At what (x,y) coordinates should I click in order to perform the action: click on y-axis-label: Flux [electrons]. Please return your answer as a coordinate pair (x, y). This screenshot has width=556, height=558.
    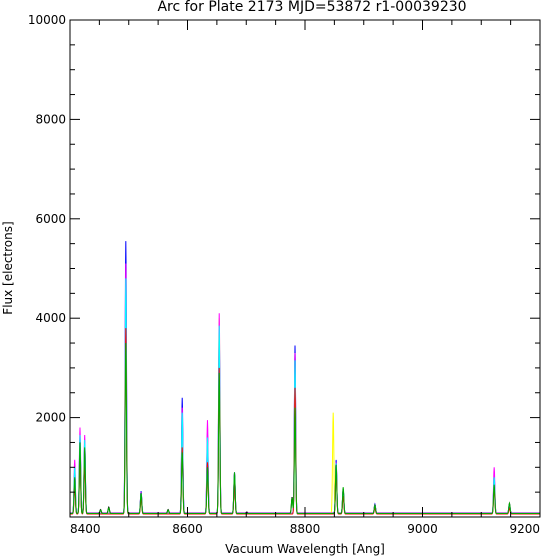
    Looking at the image, I should click on (8, 267).